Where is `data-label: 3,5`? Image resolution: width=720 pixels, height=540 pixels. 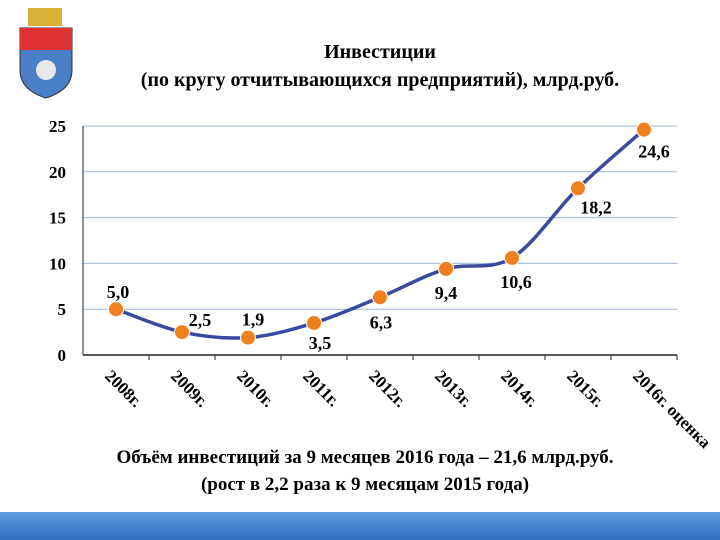
data-label: 3,5 is located at coordinates (320, 343).